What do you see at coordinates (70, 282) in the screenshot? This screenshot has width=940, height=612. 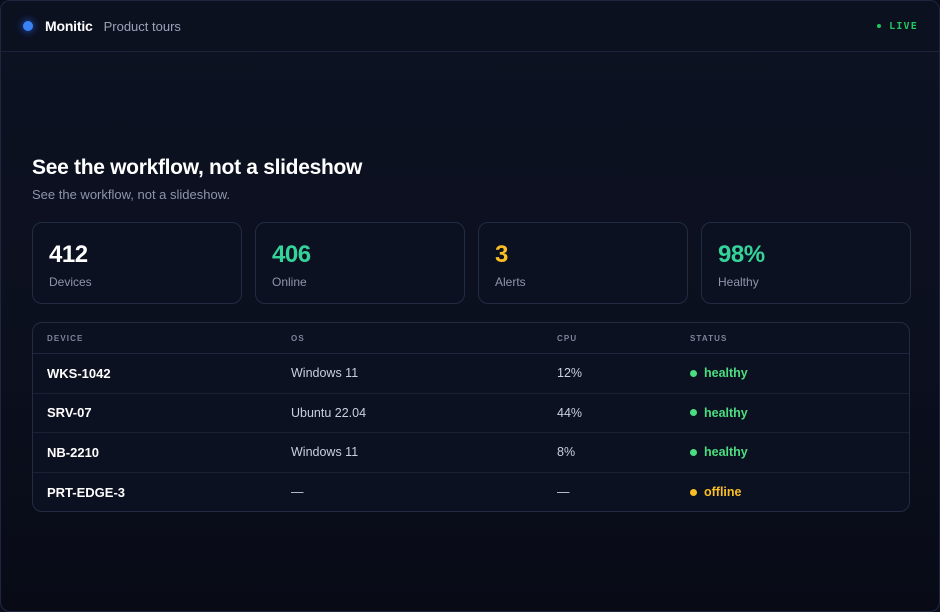 I see `stat-label: Devices` at bounding box center [70, 282].